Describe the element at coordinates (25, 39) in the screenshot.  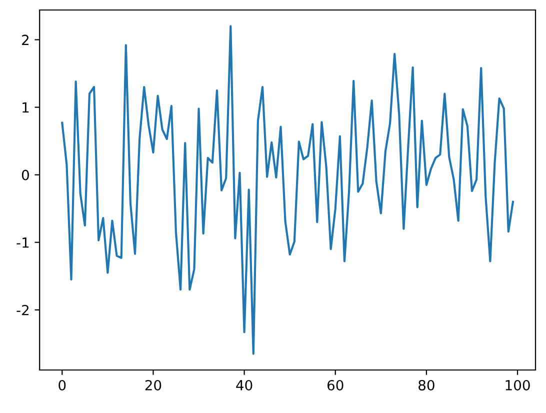
I see `y-tick-label: 2` at that location.